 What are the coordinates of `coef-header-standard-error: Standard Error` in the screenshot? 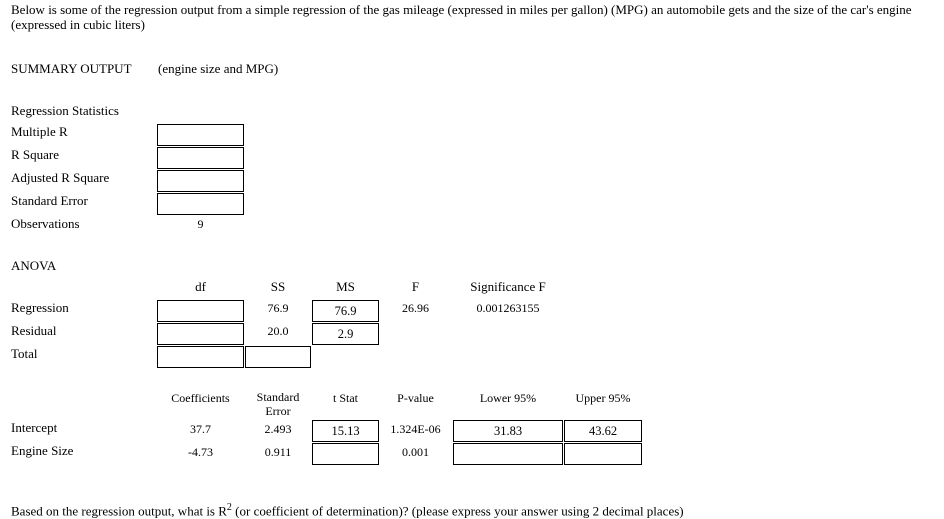 It's located at (278, 404).